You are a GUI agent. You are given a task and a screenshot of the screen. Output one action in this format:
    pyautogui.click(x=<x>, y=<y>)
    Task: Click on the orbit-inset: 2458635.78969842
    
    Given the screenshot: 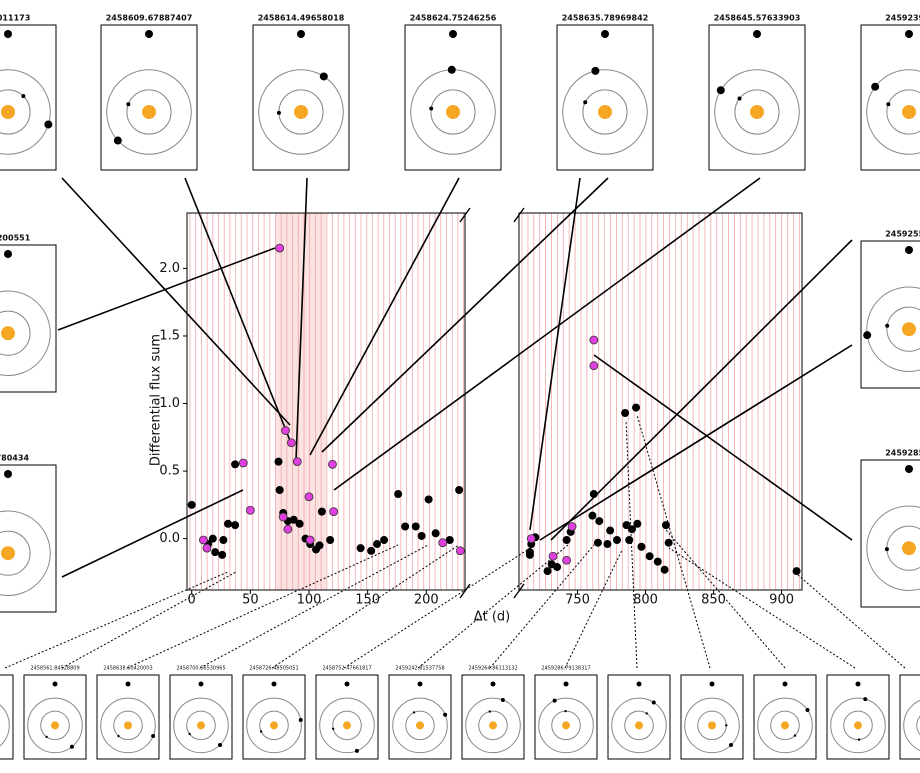 What is the action you would take?
    pyautogui.click(x=605, y=92)
    